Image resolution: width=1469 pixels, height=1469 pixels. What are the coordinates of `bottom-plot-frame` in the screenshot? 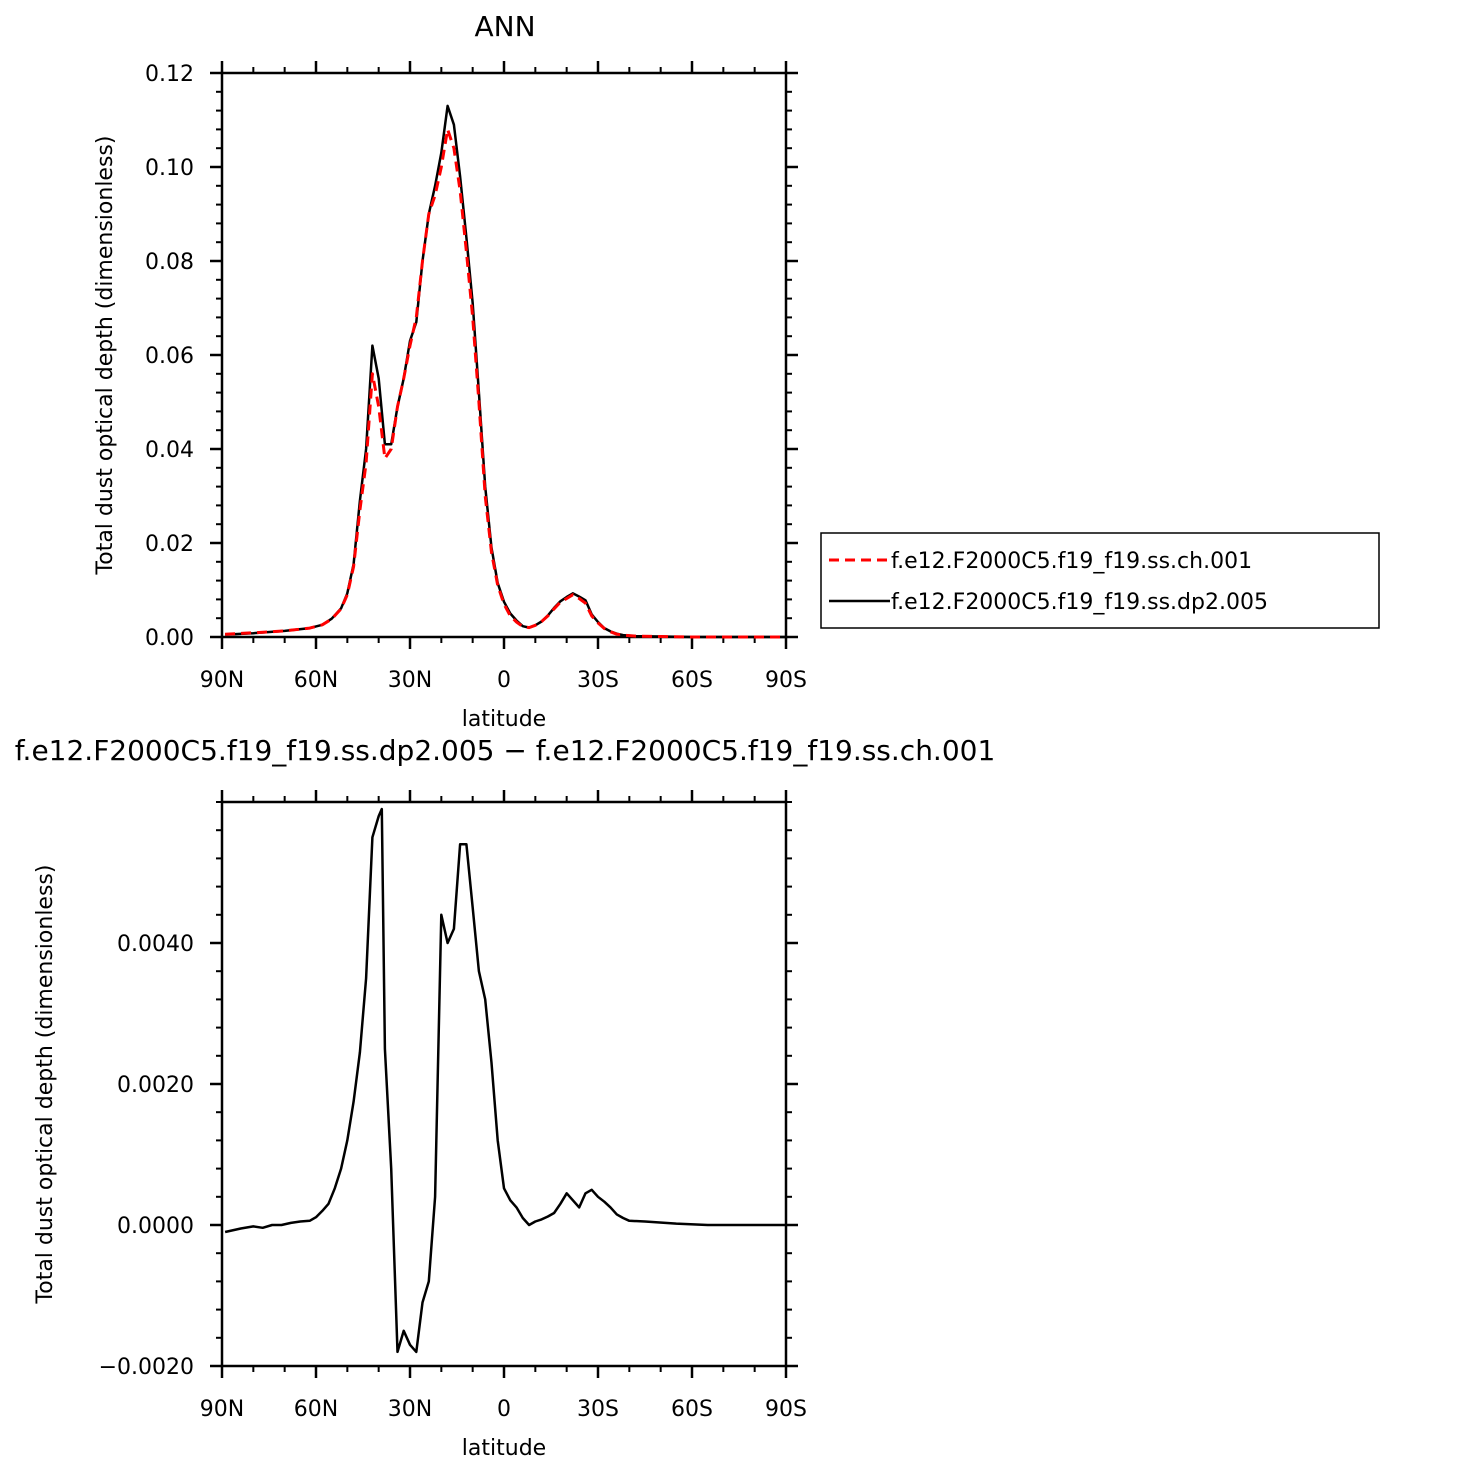 It's located at (504, 1084).